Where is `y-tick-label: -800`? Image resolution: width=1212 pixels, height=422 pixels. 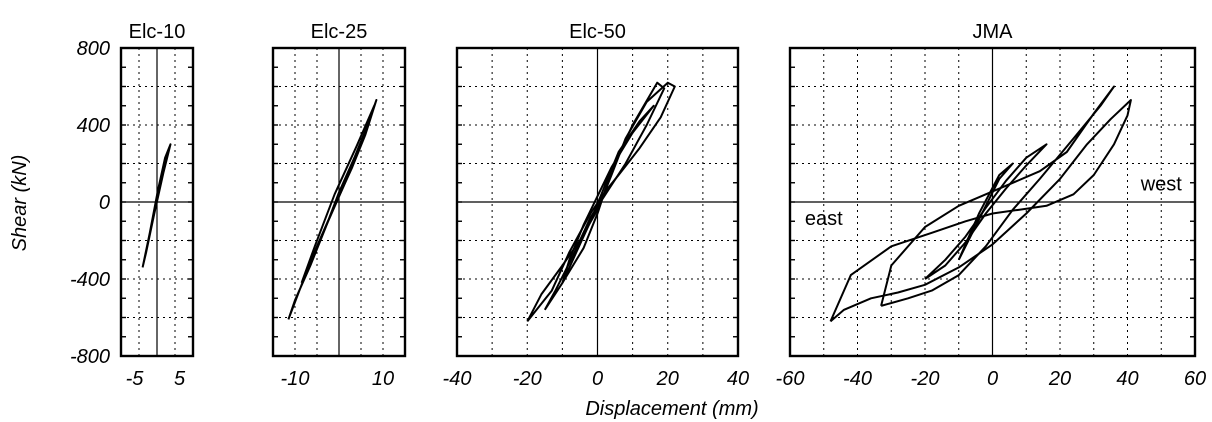 y-tick-label: -800 is located at coordinates (90, 357).